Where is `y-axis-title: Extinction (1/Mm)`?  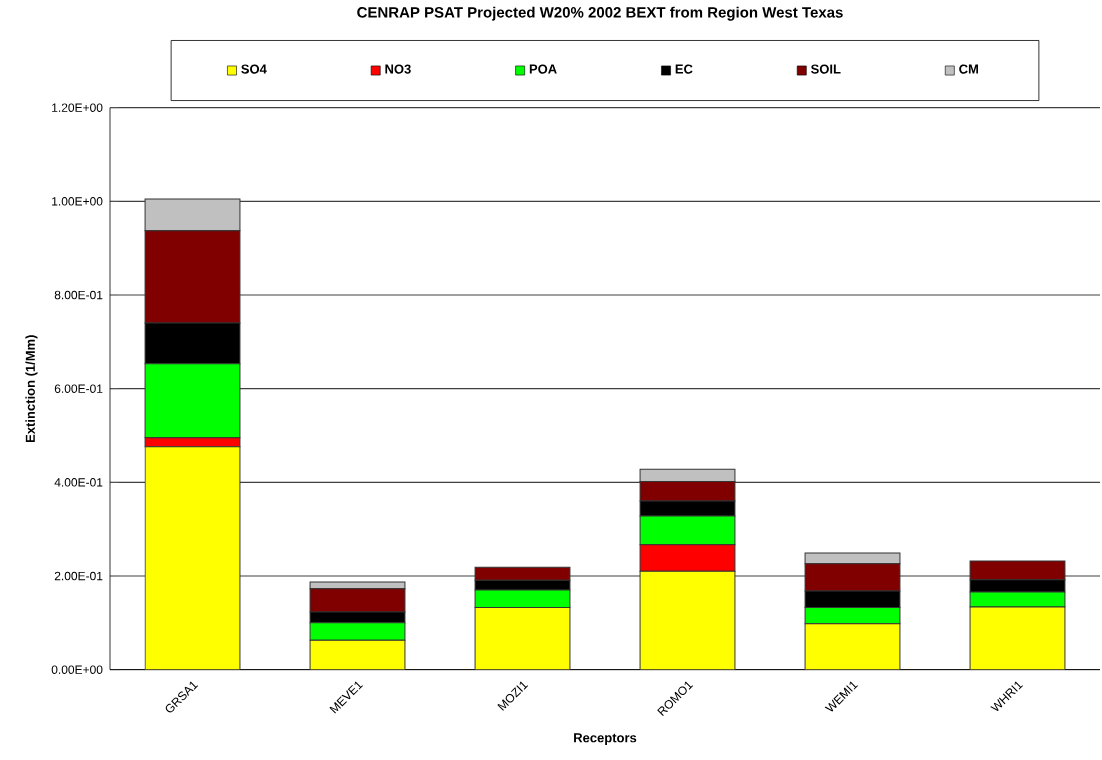
y-axis-title: Extinction (1/Mm) is located at coordinates (31, 389).